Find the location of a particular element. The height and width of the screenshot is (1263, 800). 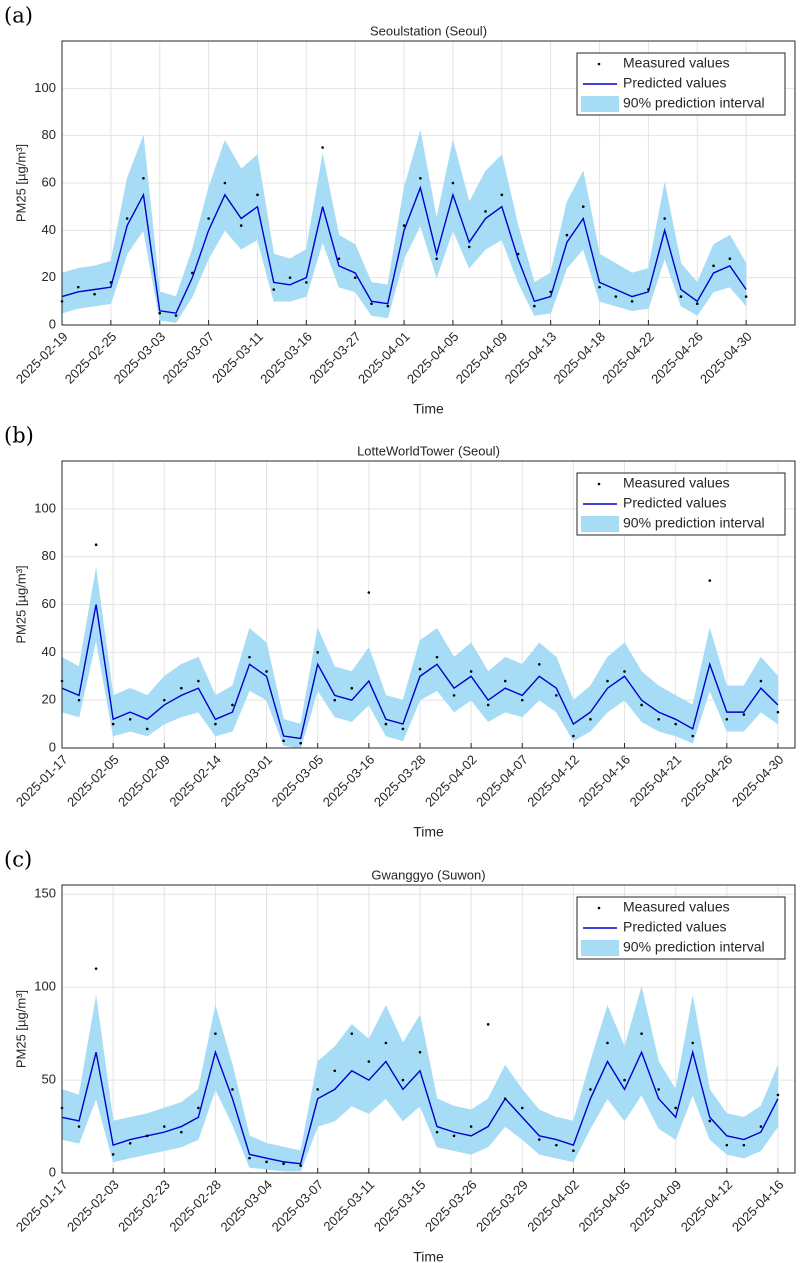

panel-label: (b) is located at coordinates (19, 436).